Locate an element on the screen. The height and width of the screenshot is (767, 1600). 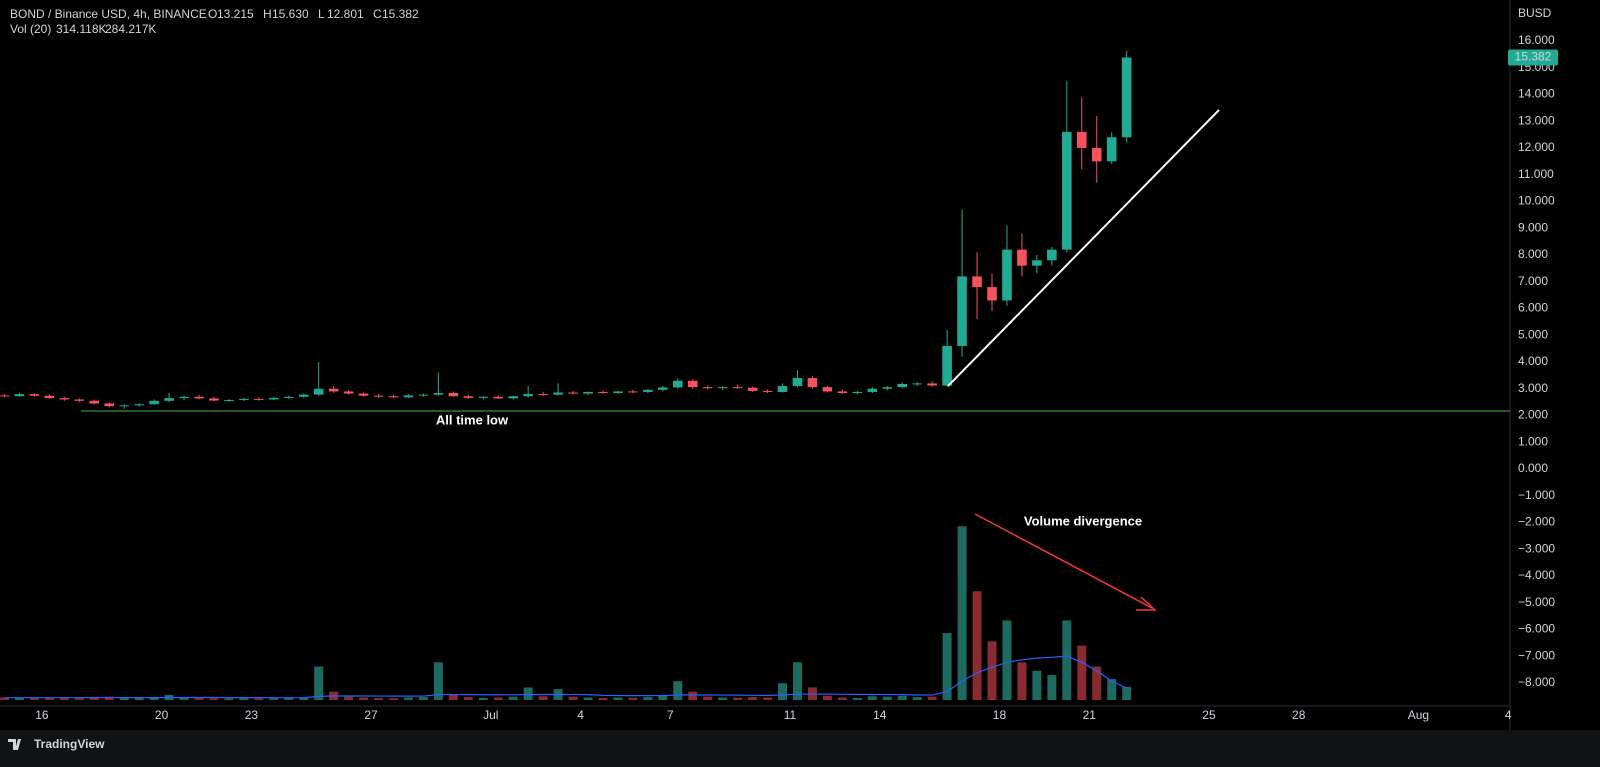
annotation: Volume divergence is located at coordinates (1083, 520).